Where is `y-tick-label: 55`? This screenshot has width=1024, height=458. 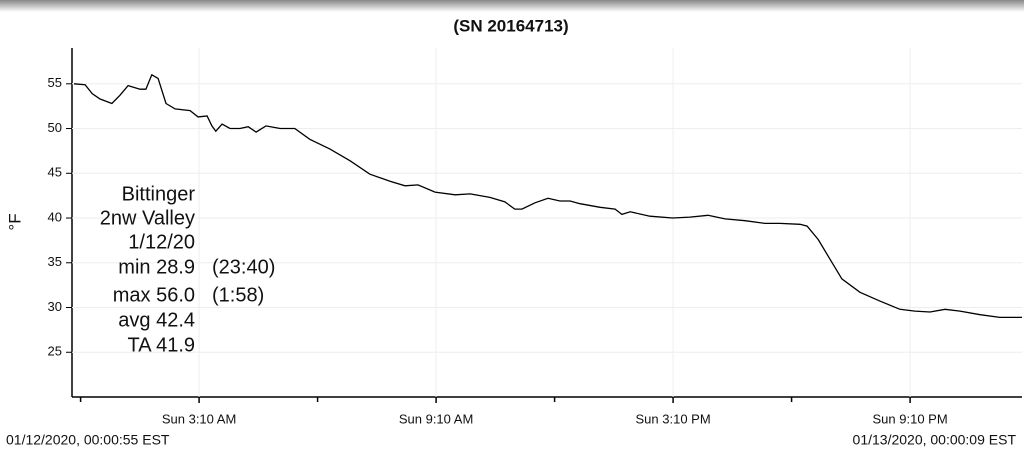 y-tick-label: 55 is located at coordinates (55, 82).